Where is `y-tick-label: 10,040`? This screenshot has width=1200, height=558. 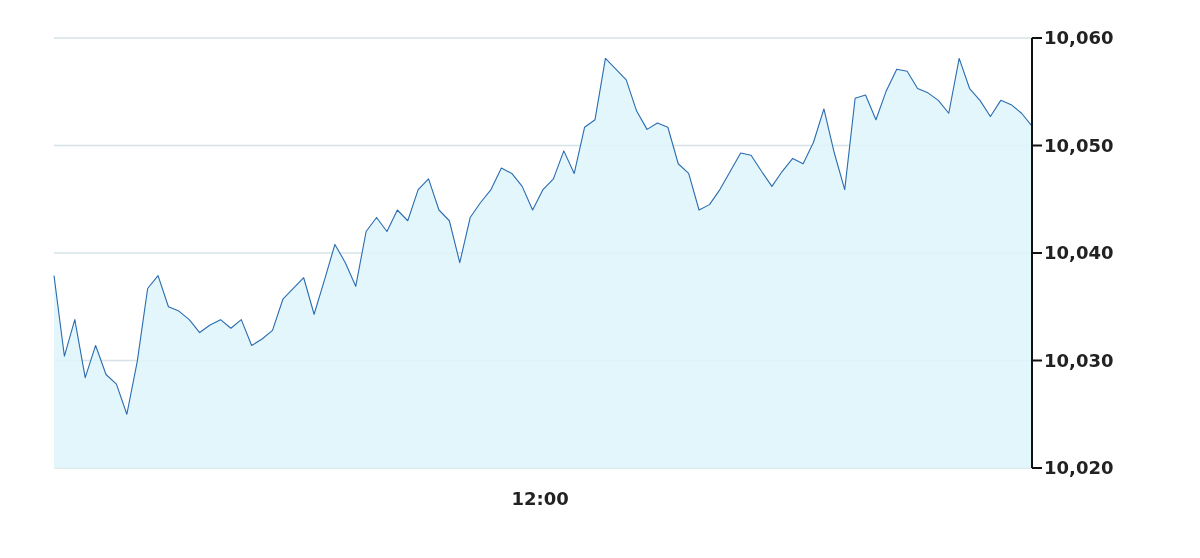
y-tick-label: 10,040 is located at coordinates (1079, 253).